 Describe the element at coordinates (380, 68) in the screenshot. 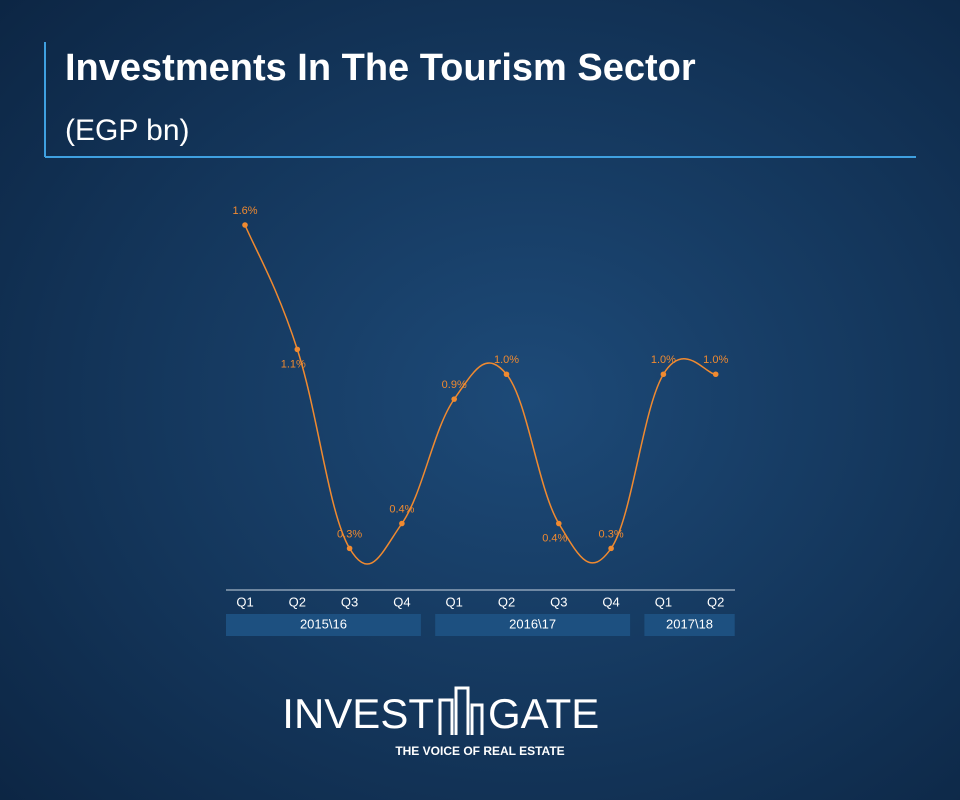

I see `chart-title: Investments In The Tourism Sector` at that location.